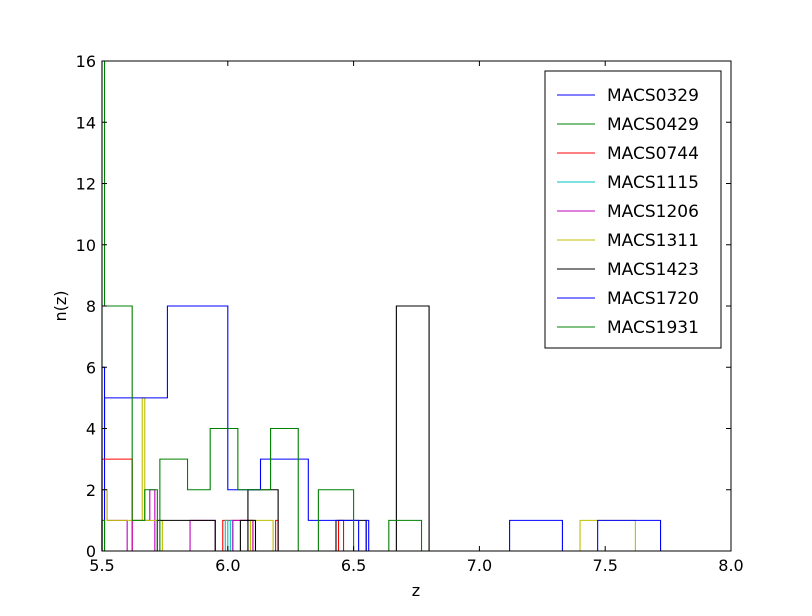 This screenshot has height=616, width=812. Describe the element at coordinates (479, 565) in the screenshot. I see `x-tick-label: 7.0` at that location.